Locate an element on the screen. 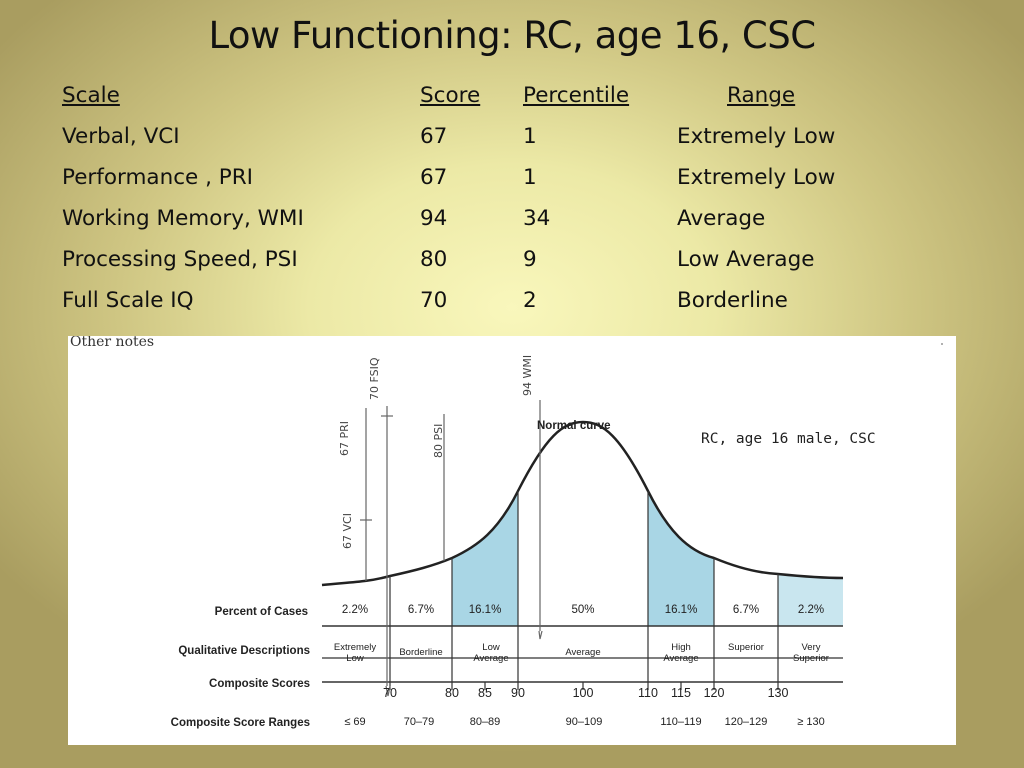 The height and width of the screenshot is (768, 1024). shade-low-average is located at coordinates (485, 558).